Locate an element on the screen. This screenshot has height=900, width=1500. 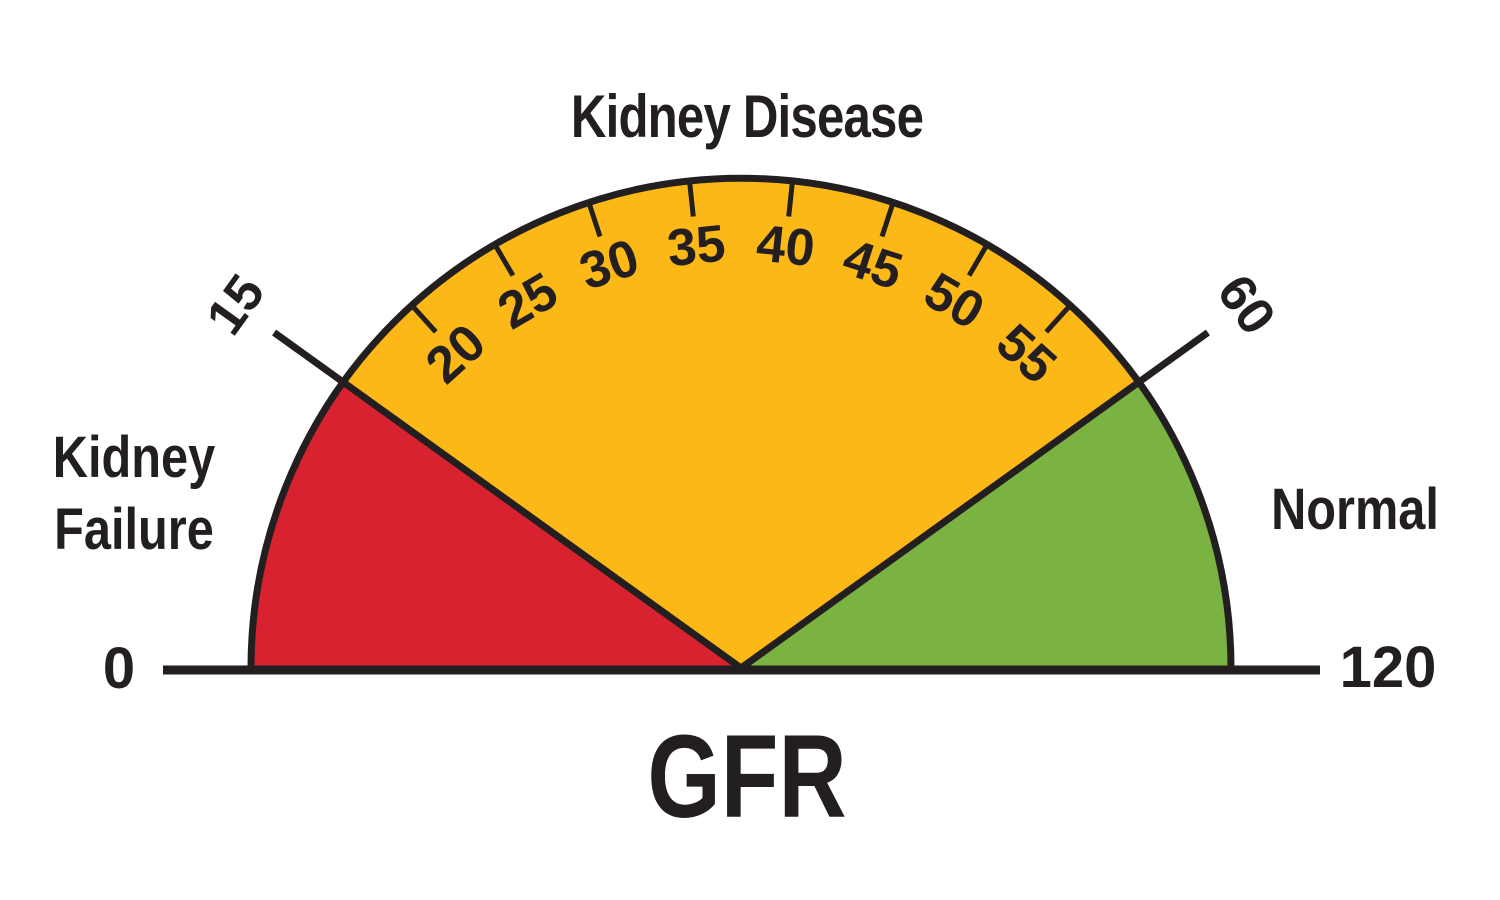
threshold-label-15: 15 is located at coordinates (235, 305).